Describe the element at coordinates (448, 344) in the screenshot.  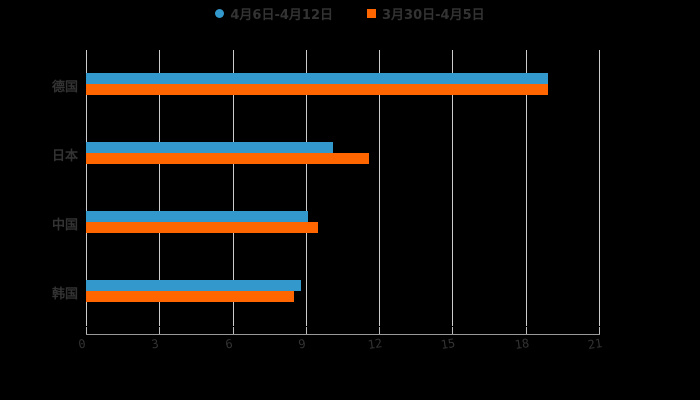
I see `x-tick-label: 15` at that location.